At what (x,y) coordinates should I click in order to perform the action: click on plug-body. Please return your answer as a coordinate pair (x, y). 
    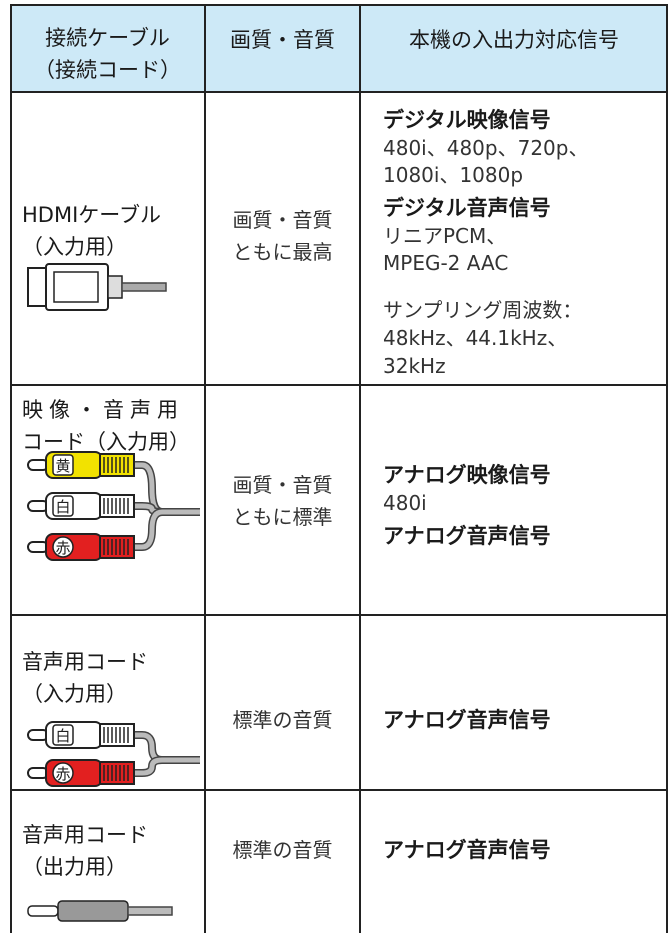
    Looking at the image, I should click on (93, 911).